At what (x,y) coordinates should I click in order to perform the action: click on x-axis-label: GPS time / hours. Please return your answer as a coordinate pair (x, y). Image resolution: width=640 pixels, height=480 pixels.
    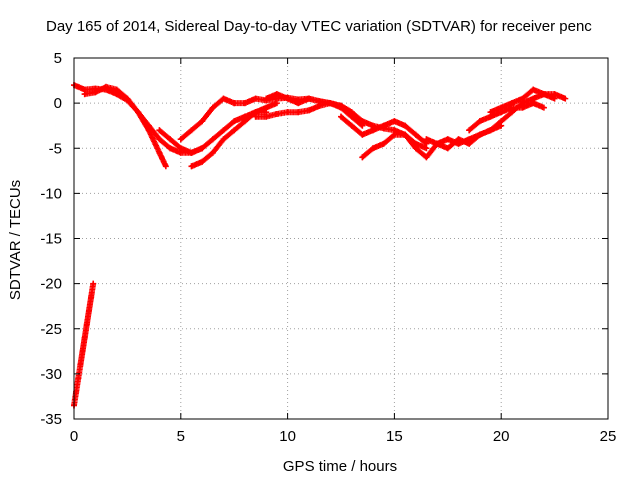
    Looking at the image, I should click on (340, 466).